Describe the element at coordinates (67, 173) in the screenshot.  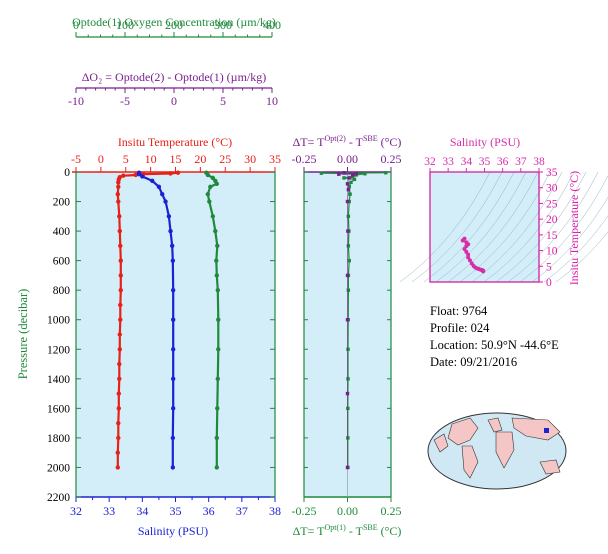
I see `pressure-tick-label: 0` at that location.